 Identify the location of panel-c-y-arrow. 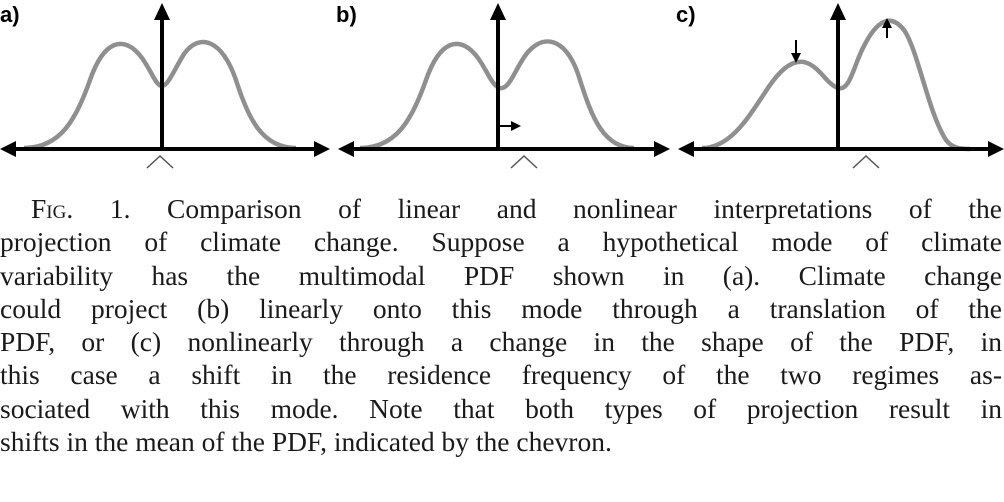
(838, 11).